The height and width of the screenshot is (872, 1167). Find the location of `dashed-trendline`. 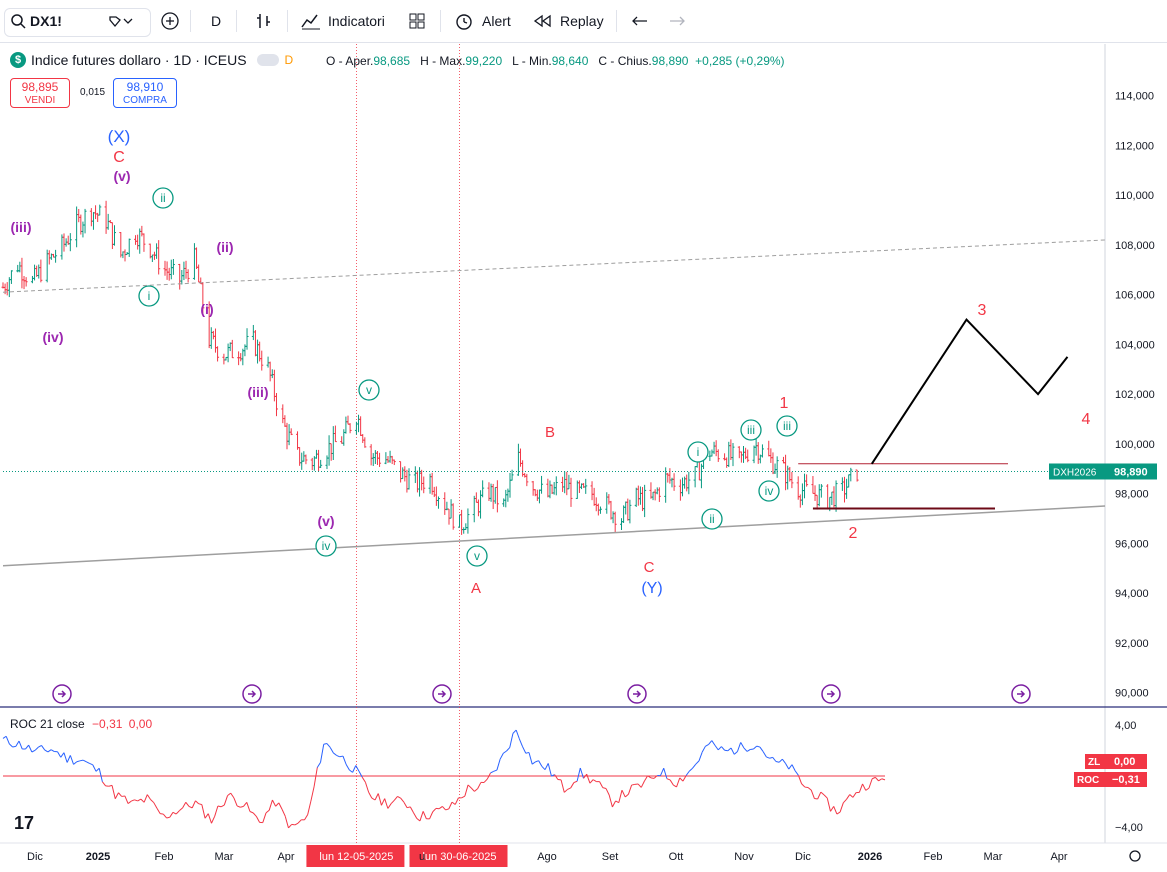

dashed-trendline is located at coordinates (554, 266).